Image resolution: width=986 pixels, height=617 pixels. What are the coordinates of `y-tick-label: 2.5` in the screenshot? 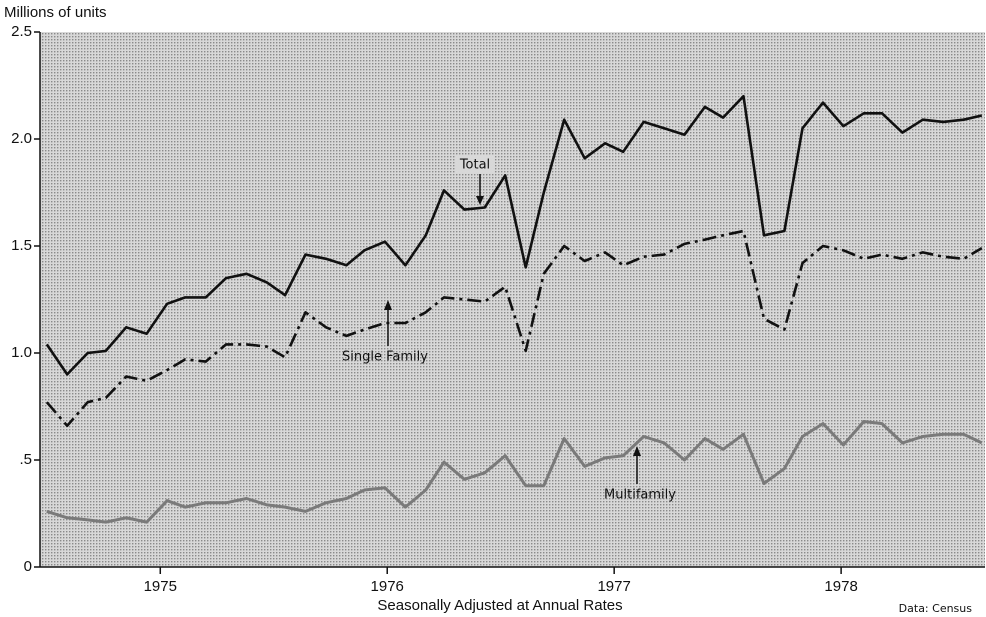 It's located at (21, 31).